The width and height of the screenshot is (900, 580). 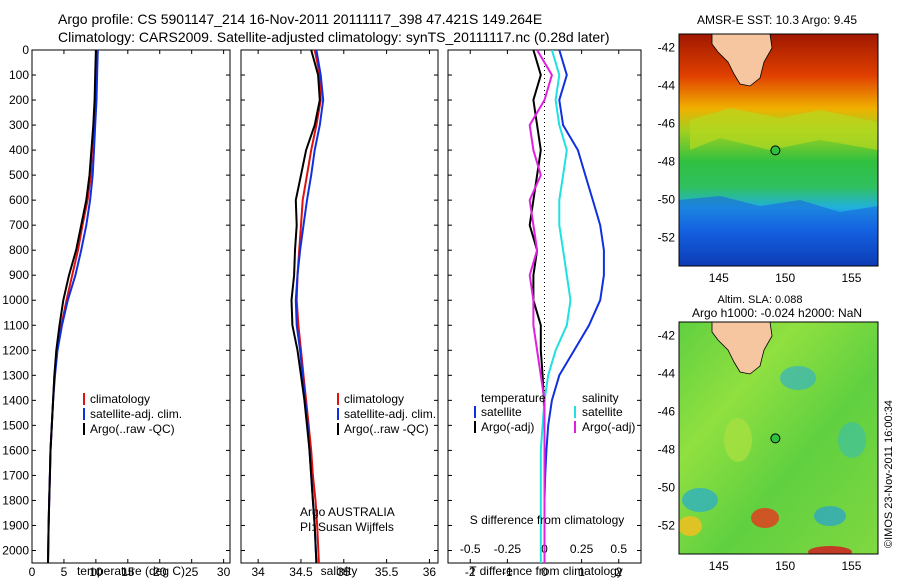 What do you see at coordinates (15, 350) in the screenshot?
I see `y-tick-label: 1200` at bounding box center [15, 350].